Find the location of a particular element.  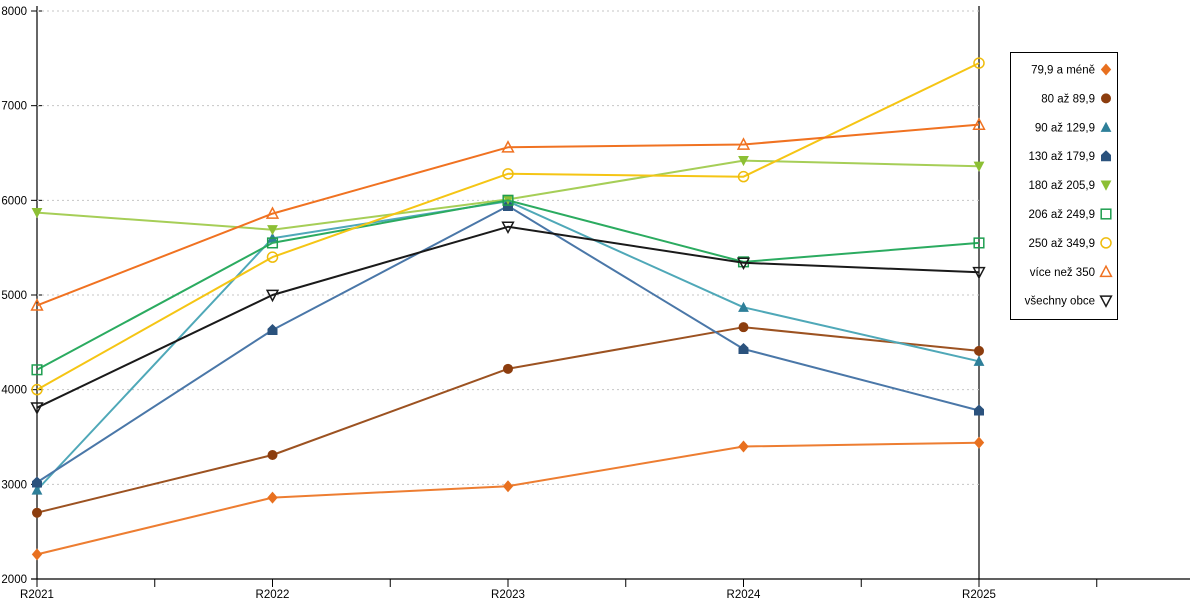

legend-item: 130 až 179,9 is located at coordinates (1069, 156).